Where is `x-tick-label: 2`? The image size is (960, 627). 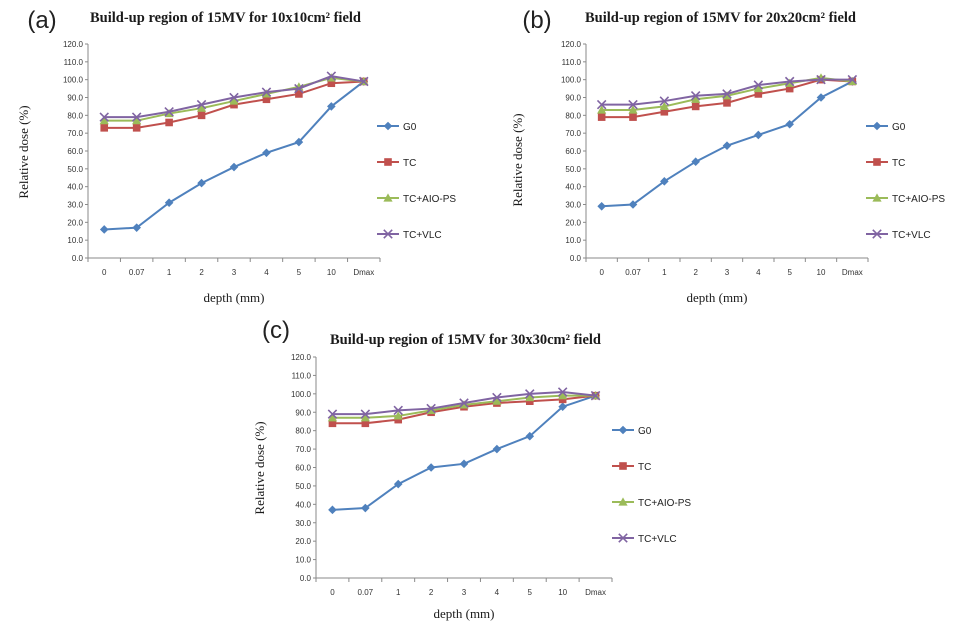 x-tick-label: 2 is located at coordinates (695, 272).